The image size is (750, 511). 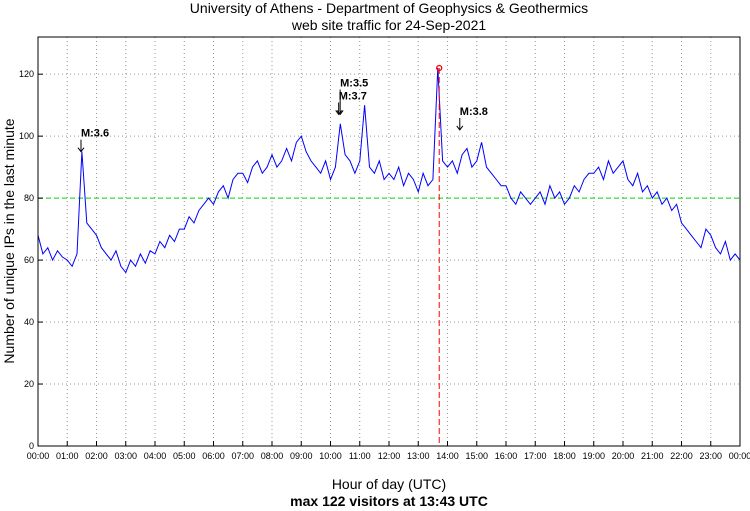 What do you see at coordinates (354, 83) in the screenshot?
I see `annotation-label: M:3.5` at bounding box center [354, 83].